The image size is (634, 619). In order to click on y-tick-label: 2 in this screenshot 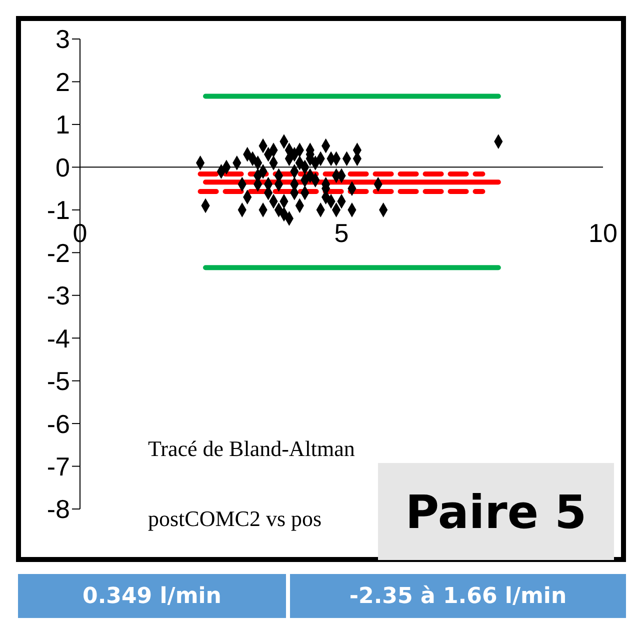, I will do `click(63, 81)`.